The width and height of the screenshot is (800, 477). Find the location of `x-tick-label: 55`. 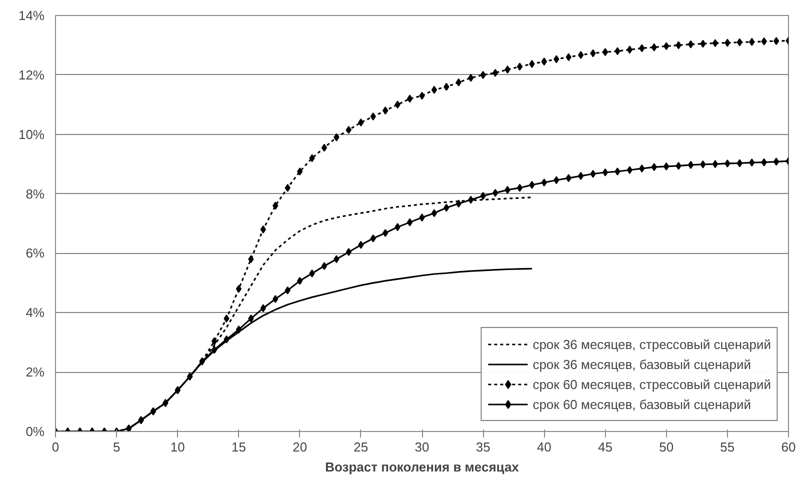

x-tick-label: 55 is located at coordinates (727, 447).